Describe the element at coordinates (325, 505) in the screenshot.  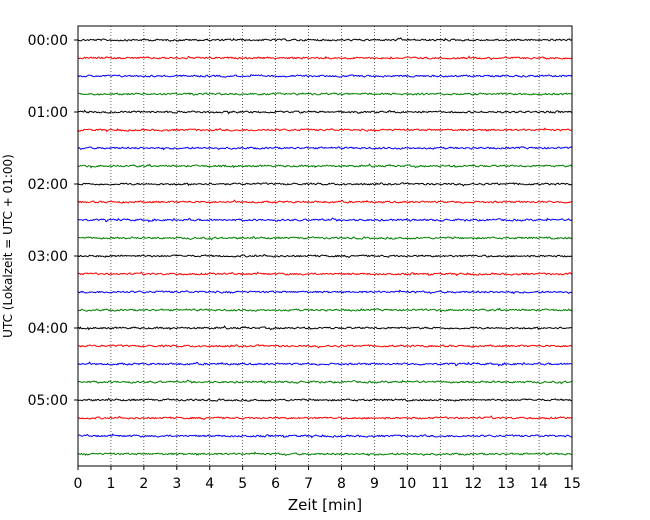
I see `x-axis-label: Zeit [min]` at that location.